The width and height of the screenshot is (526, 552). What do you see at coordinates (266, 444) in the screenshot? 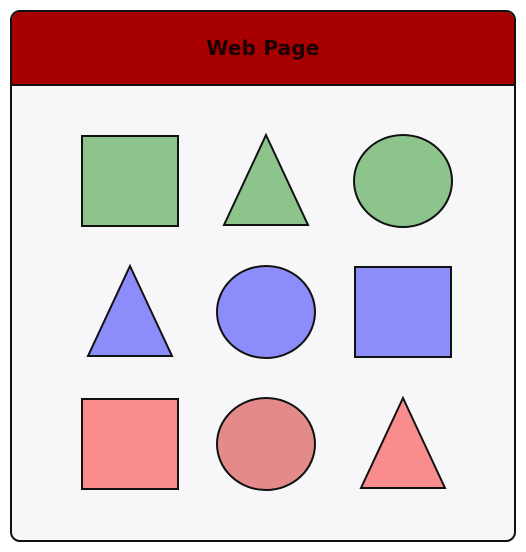
I see `red-circle` at bounding box center [266, 444].